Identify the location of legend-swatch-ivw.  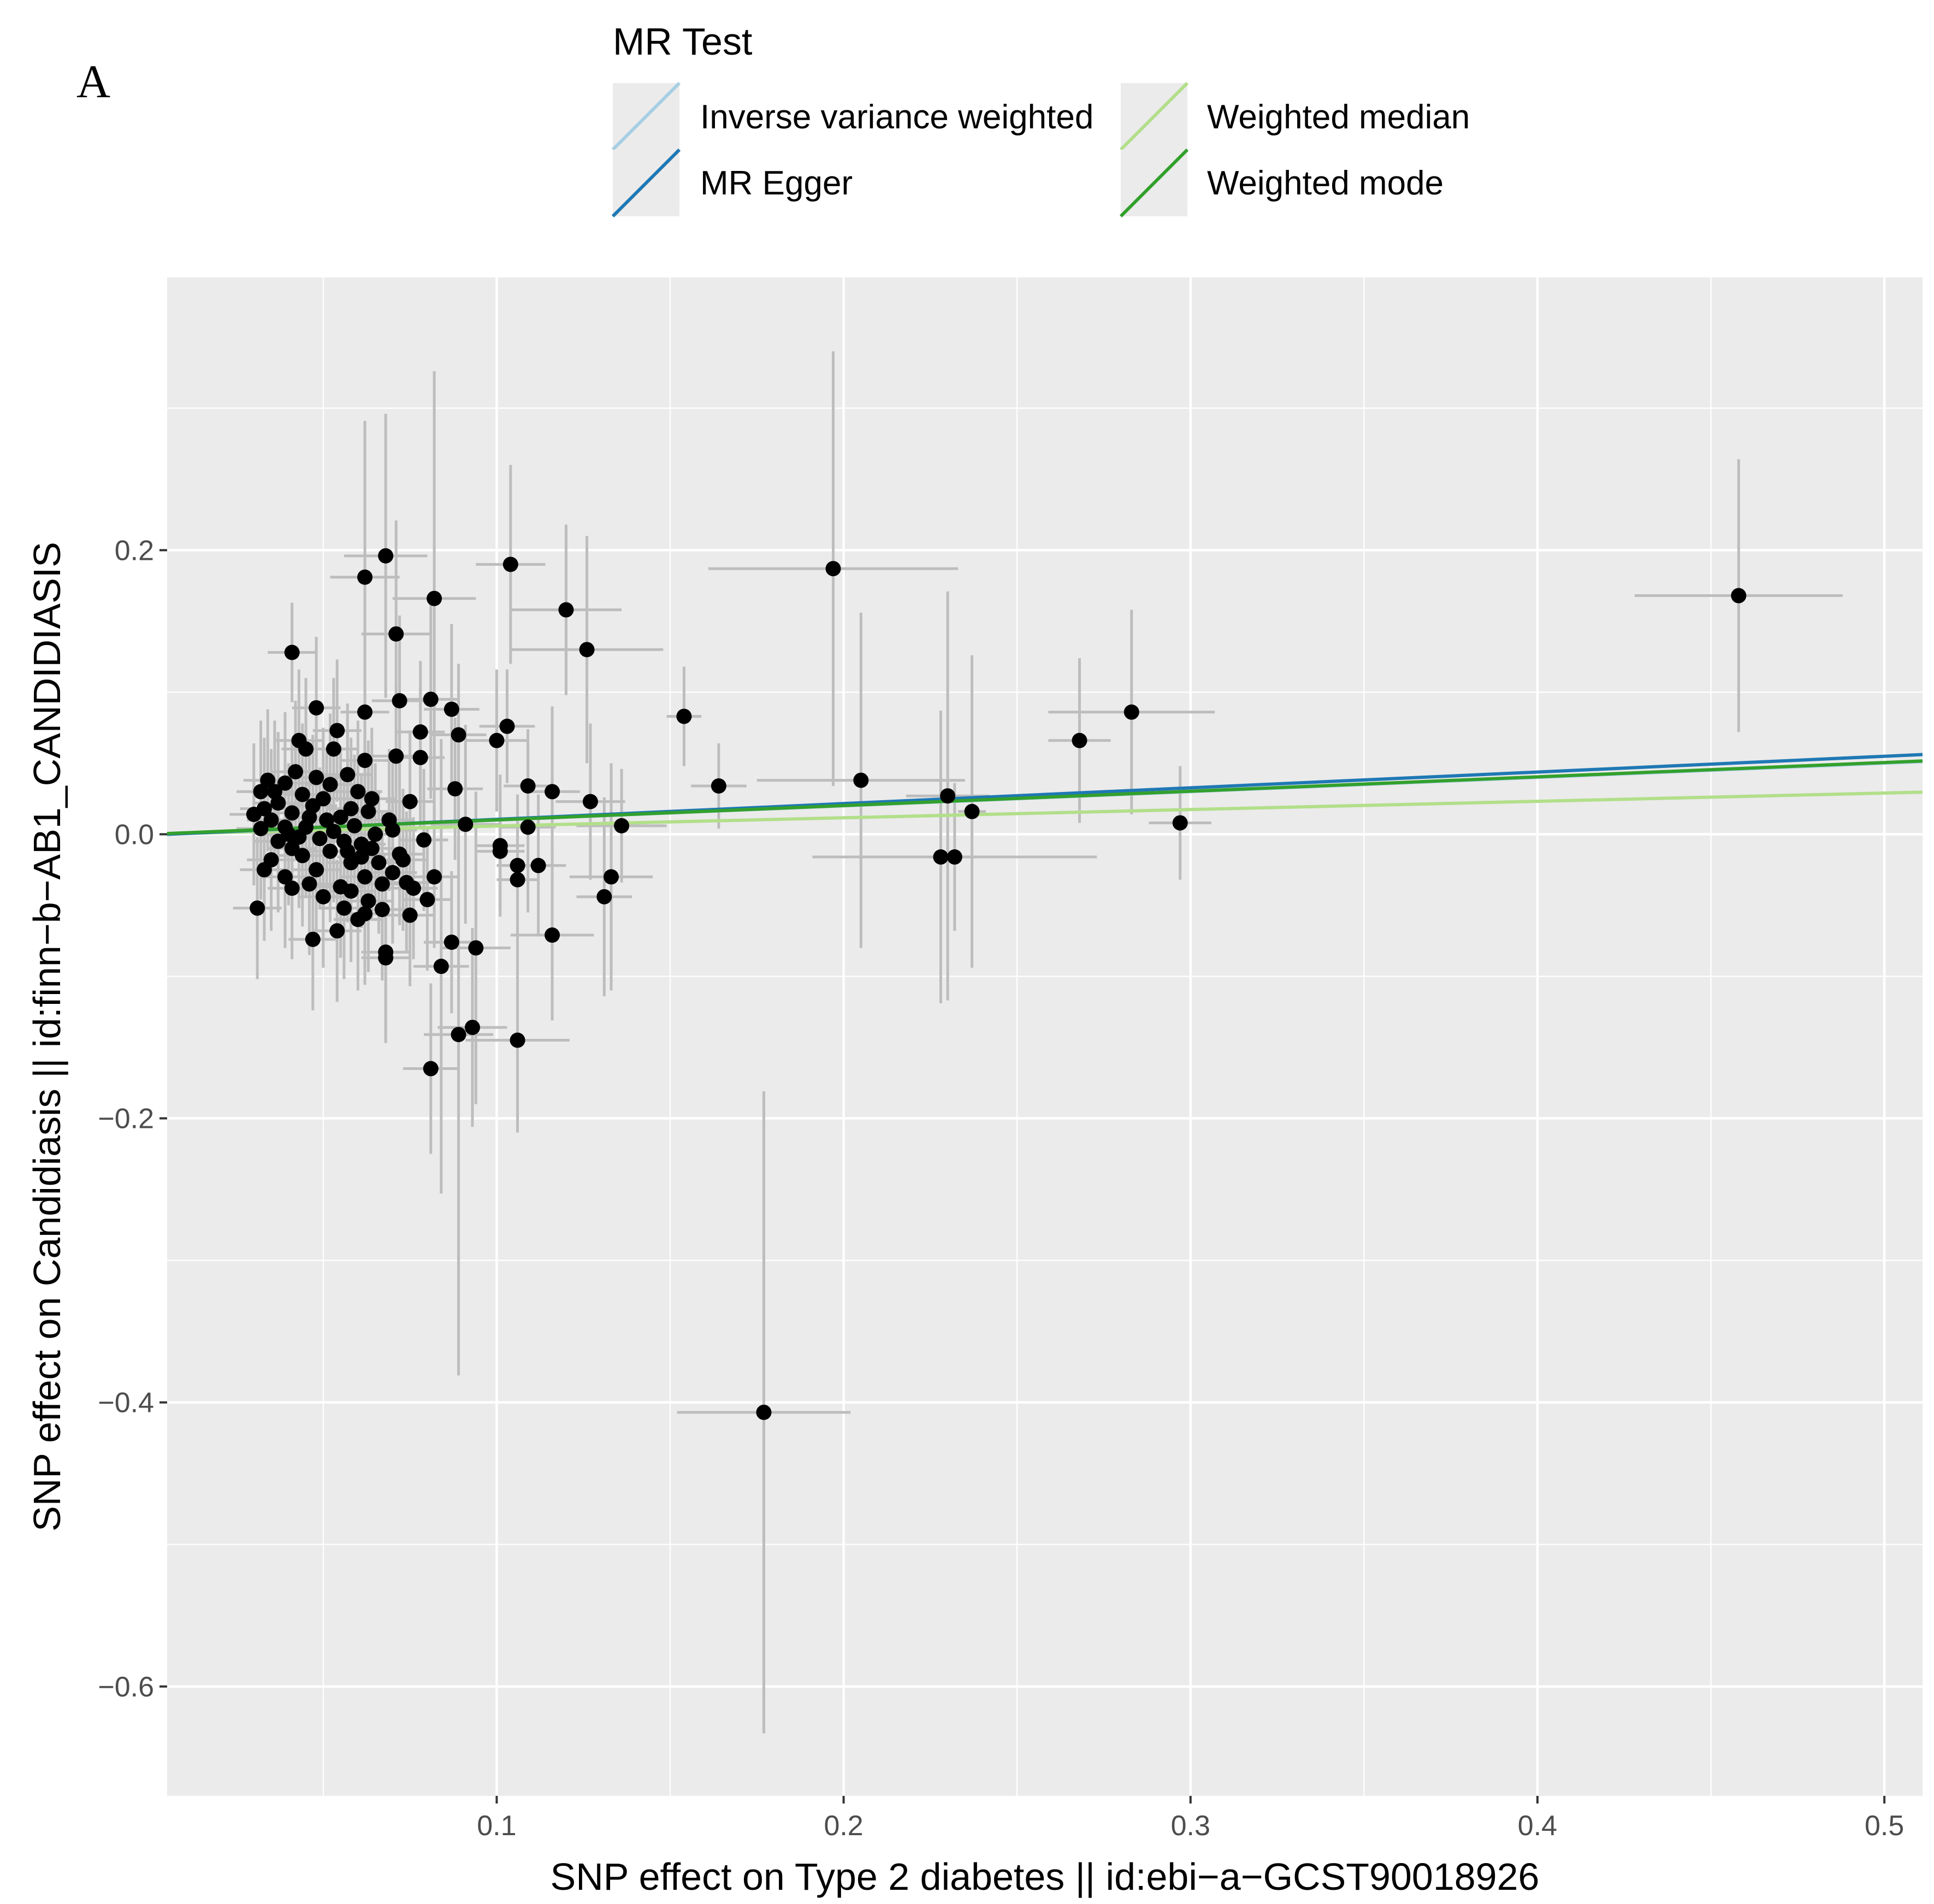
(646, 116).